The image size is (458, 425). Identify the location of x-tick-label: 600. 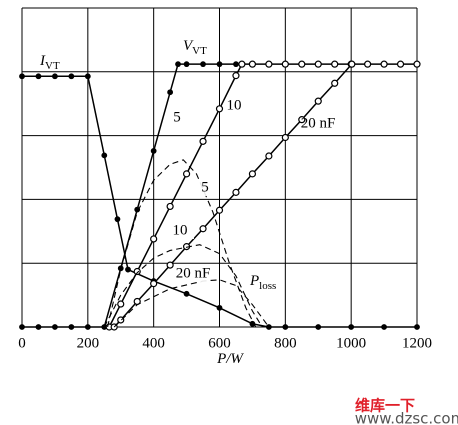
(219, 343).